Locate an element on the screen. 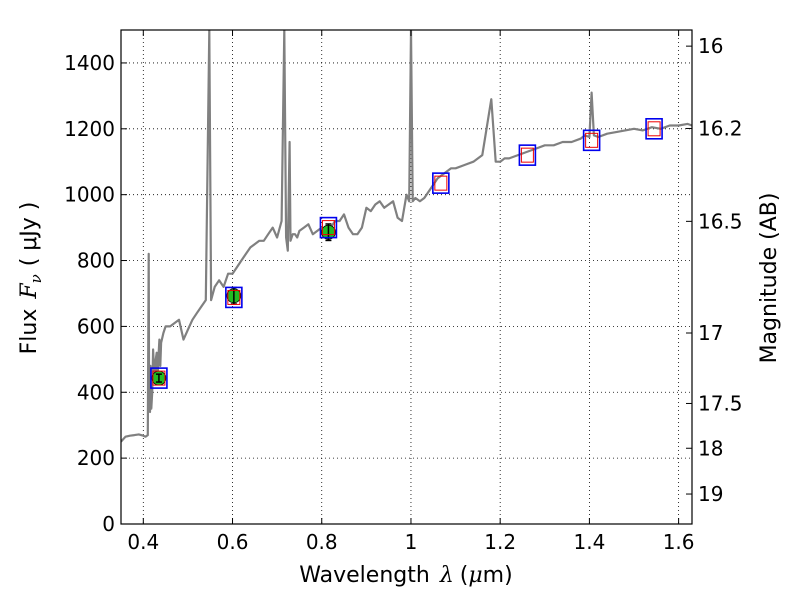 The height and width of the screenshot is (600, 800). y-tick-label: 0 is located at coordinates (108, 524).